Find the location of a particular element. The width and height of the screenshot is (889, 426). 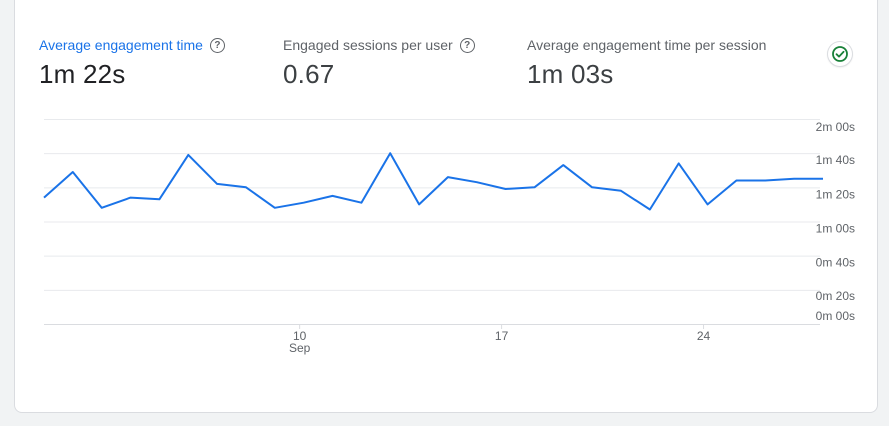

check-circle-icon is located at coordinates (840, 54).